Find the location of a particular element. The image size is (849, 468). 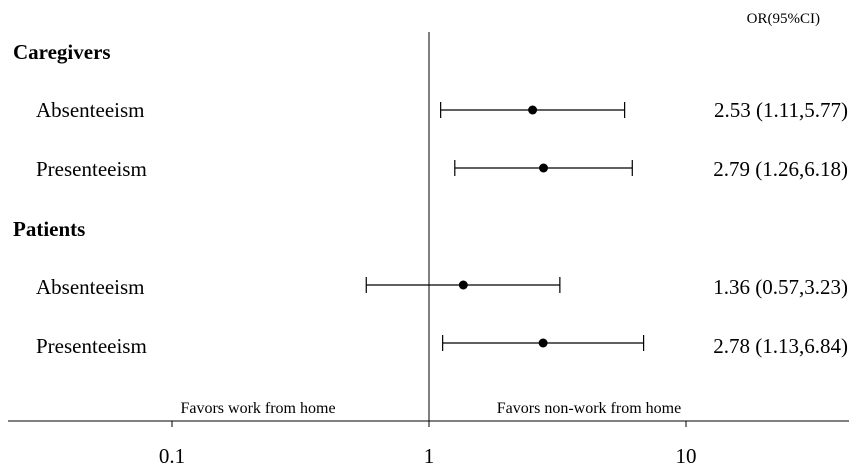

favors-left-label: Favors work from home is located at coordinates (257, 408).